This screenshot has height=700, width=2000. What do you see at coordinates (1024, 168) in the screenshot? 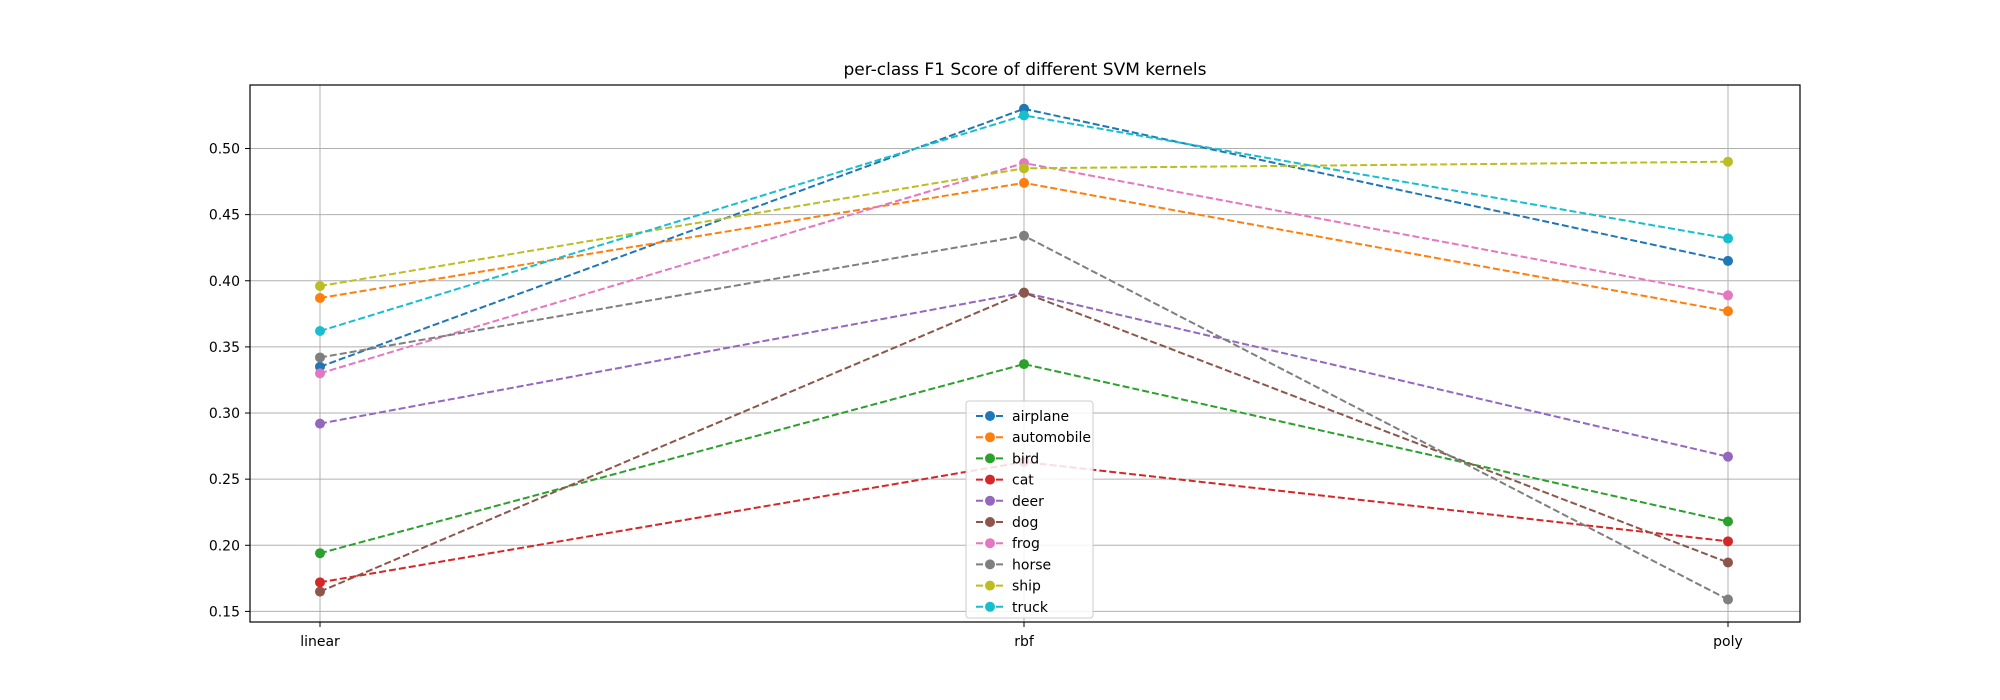
I see `data-point-ship-rbf` at bounding box center [1024, 168].